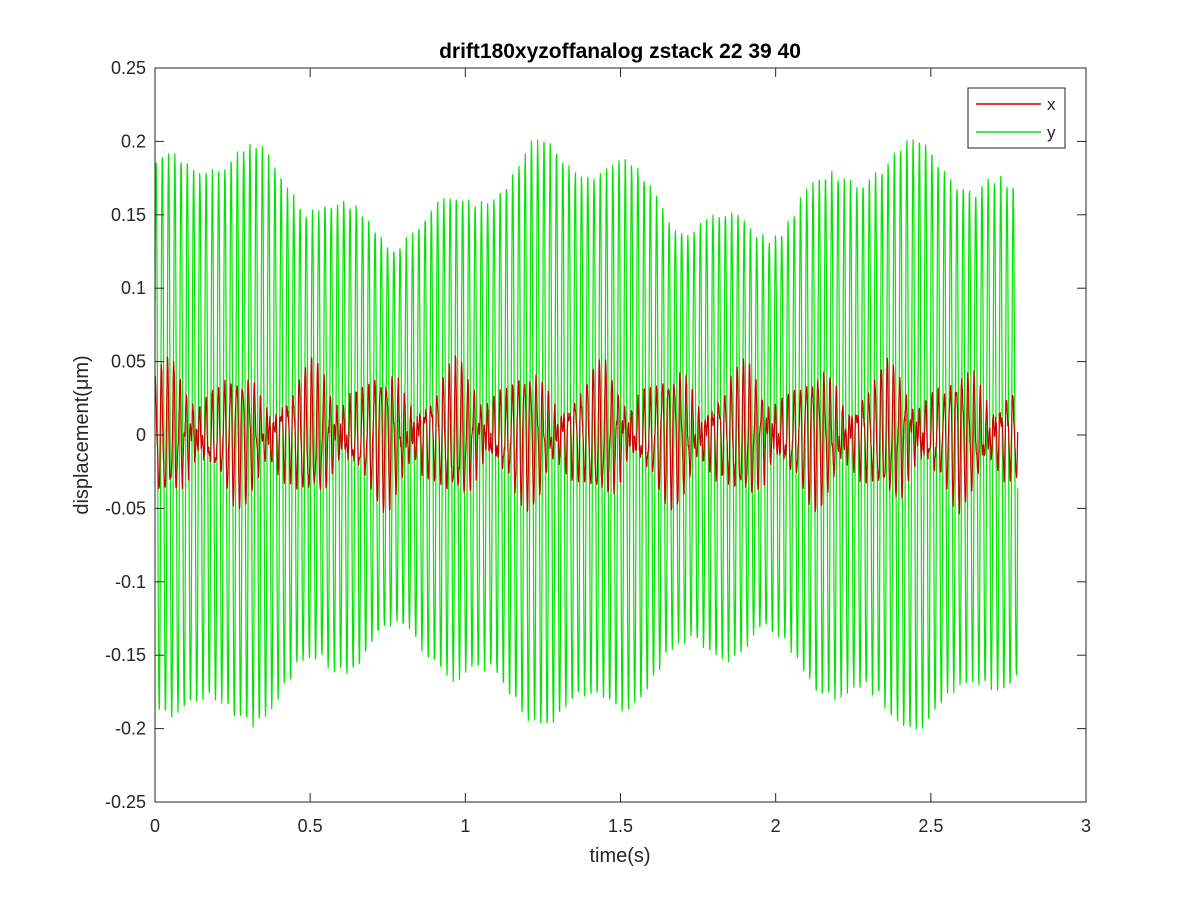 This screenshot has width=1200, height=900. I want to click on legend-label-y: y, so click(1051, 132).